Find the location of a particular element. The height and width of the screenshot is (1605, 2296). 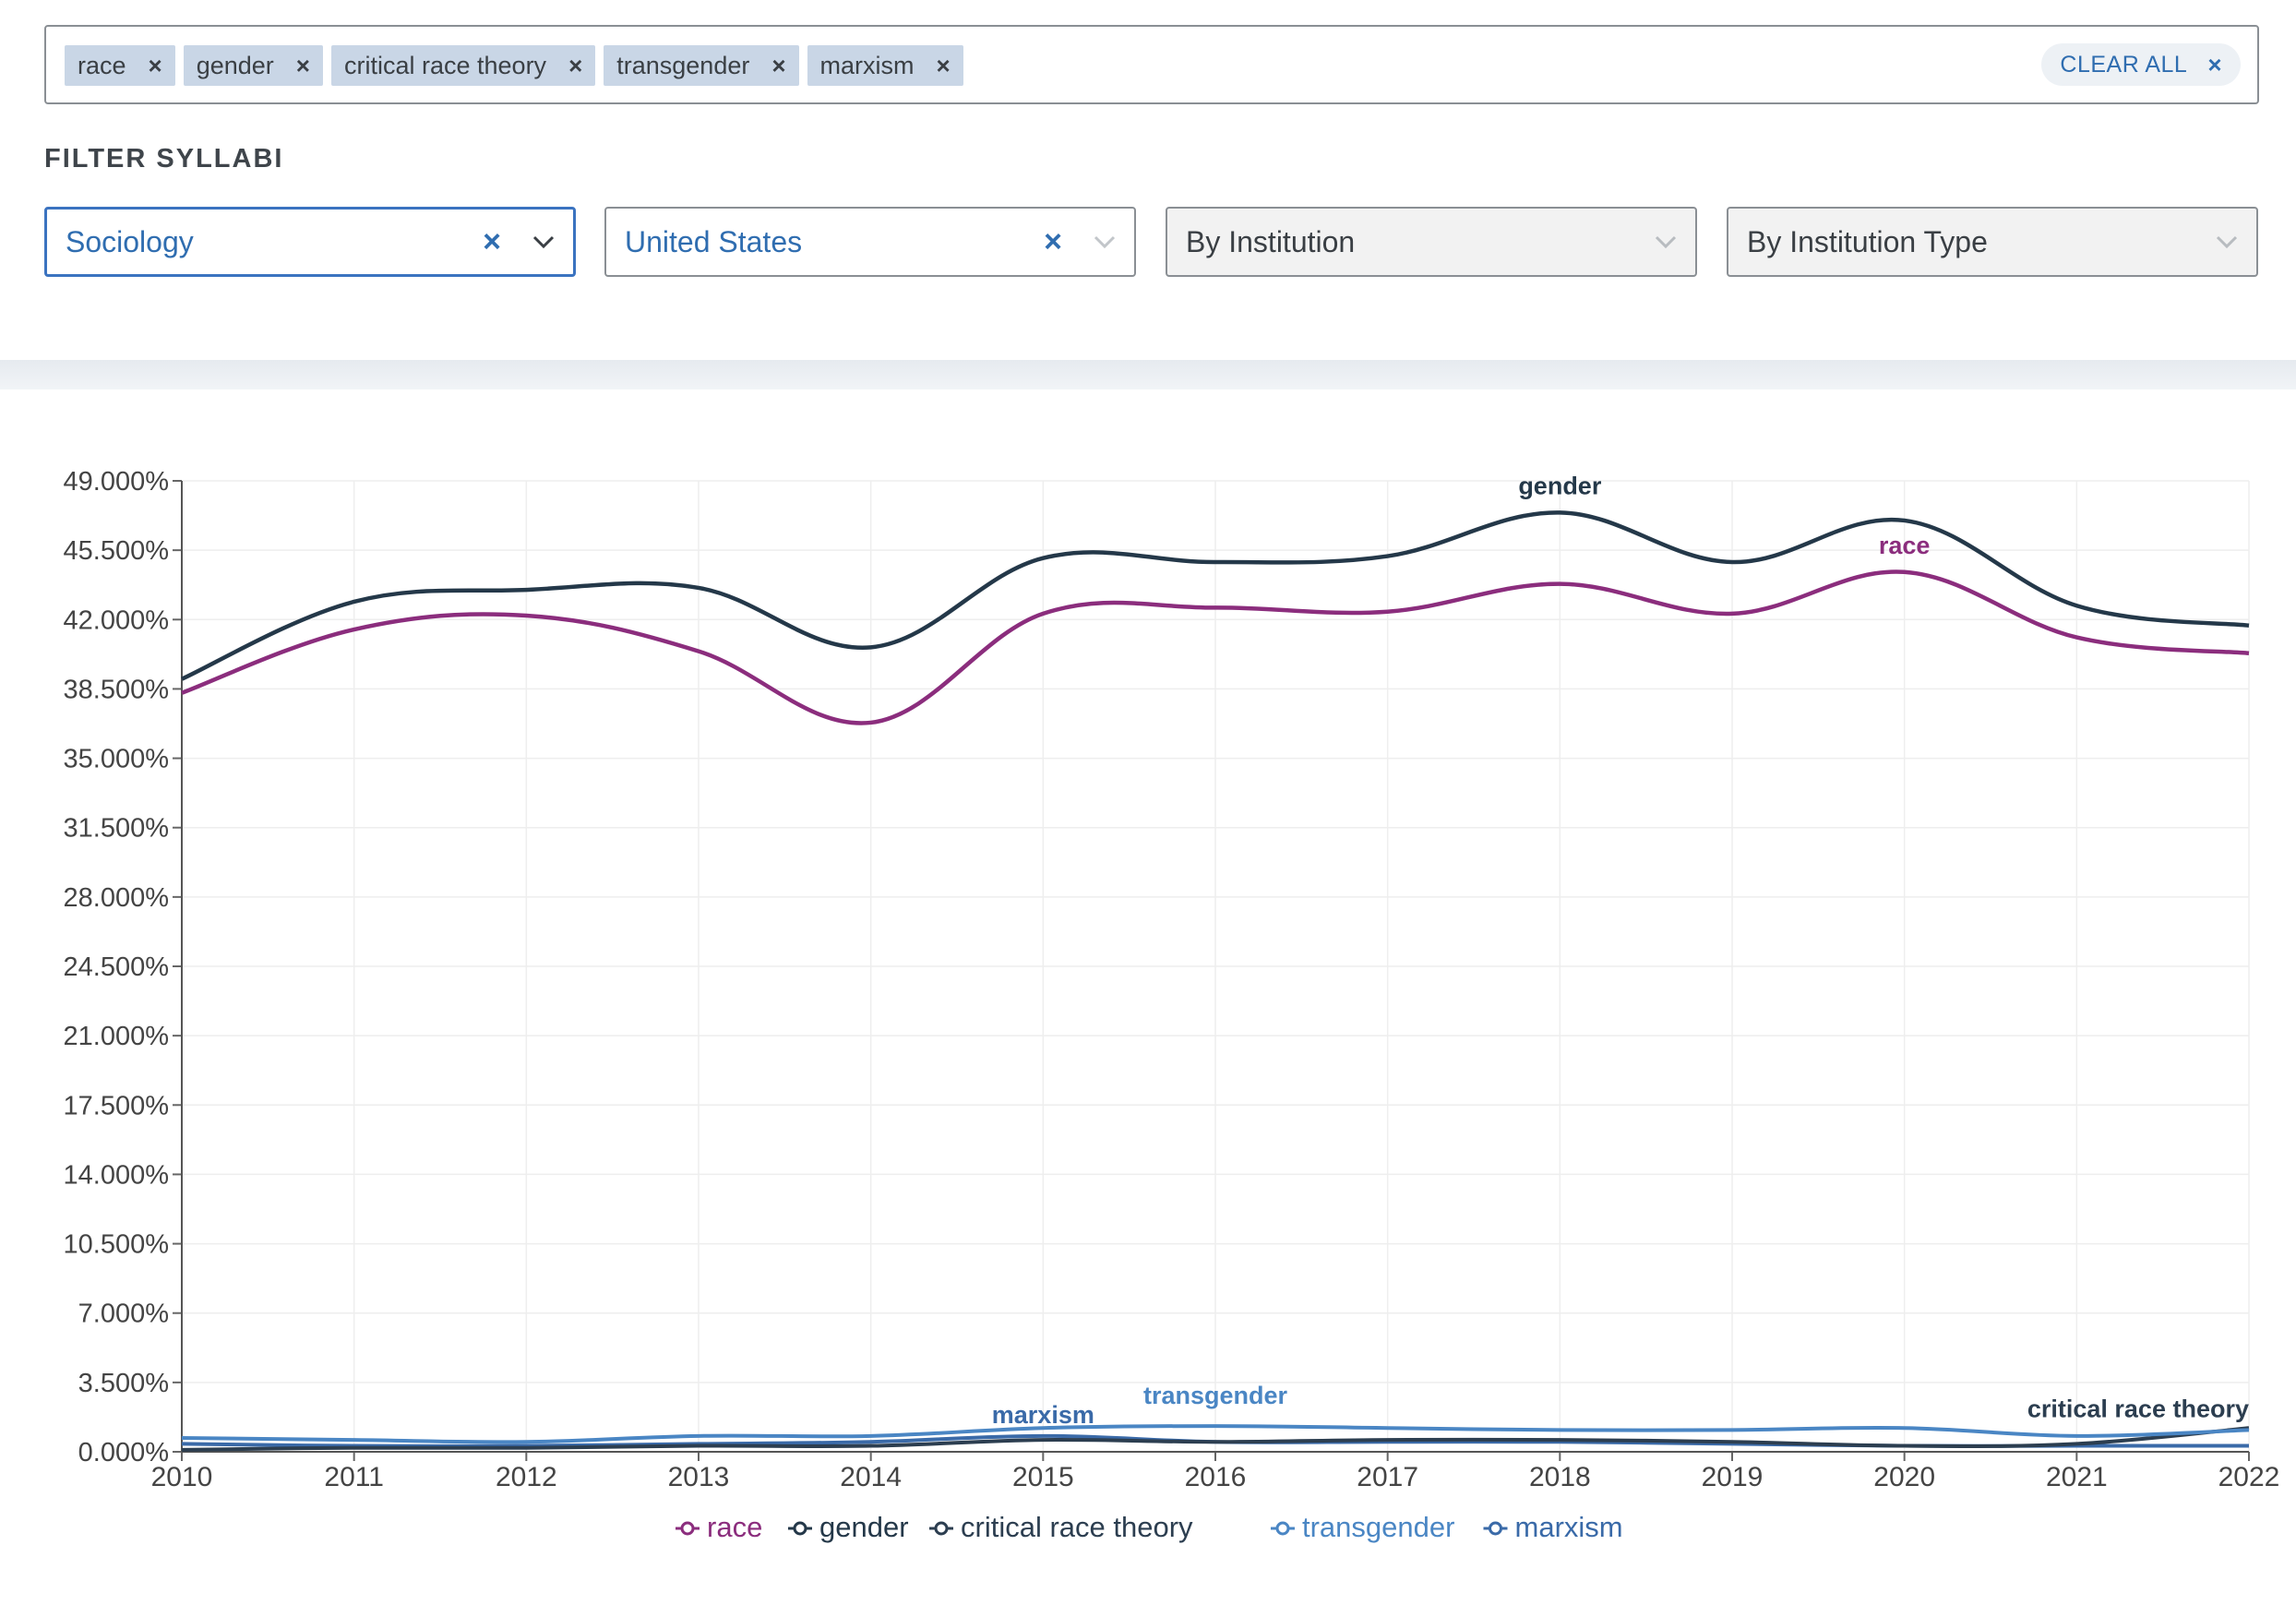

x-tick-label: 2012 is located at coordinates (526, 1477).